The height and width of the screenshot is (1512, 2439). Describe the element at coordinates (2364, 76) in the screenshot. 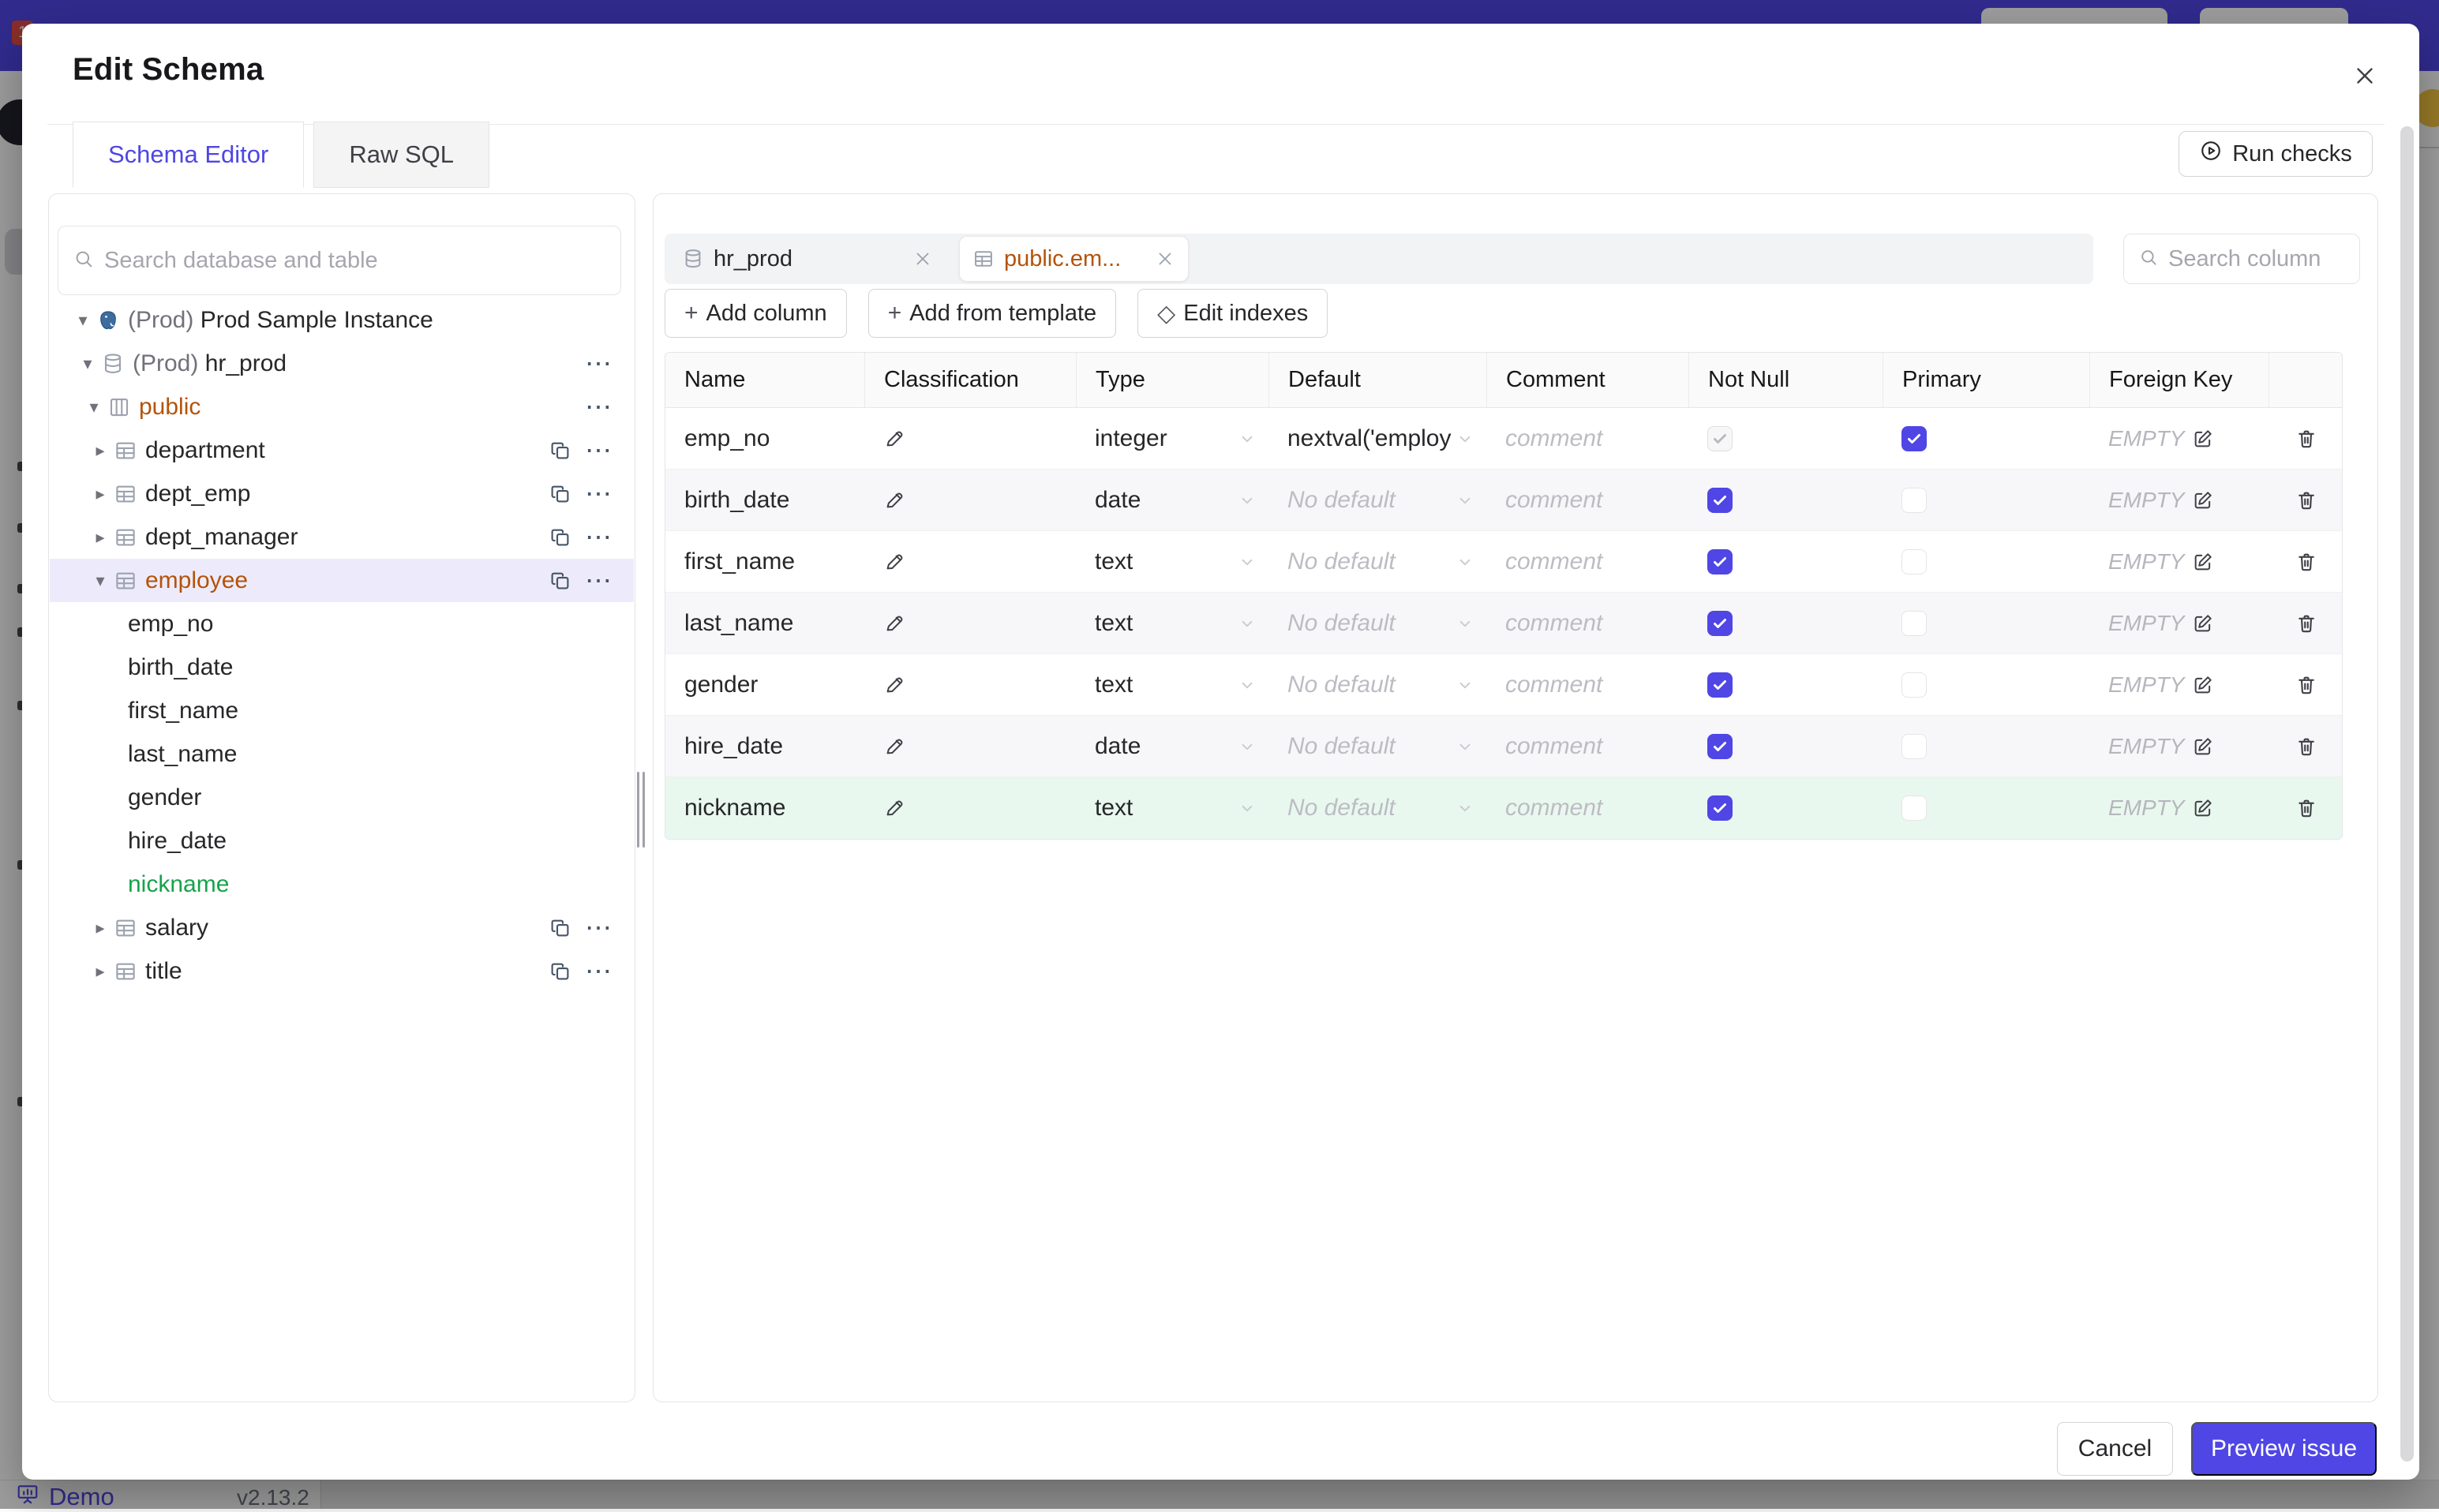

I see `close-icon` at that location.